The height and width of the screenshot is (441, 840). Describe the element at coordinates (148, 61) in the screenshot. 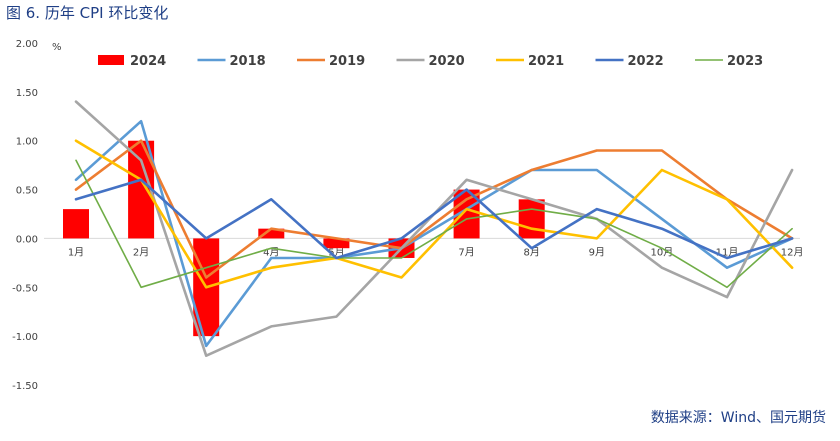

I see `legend-label-2024: 2024` at that location.